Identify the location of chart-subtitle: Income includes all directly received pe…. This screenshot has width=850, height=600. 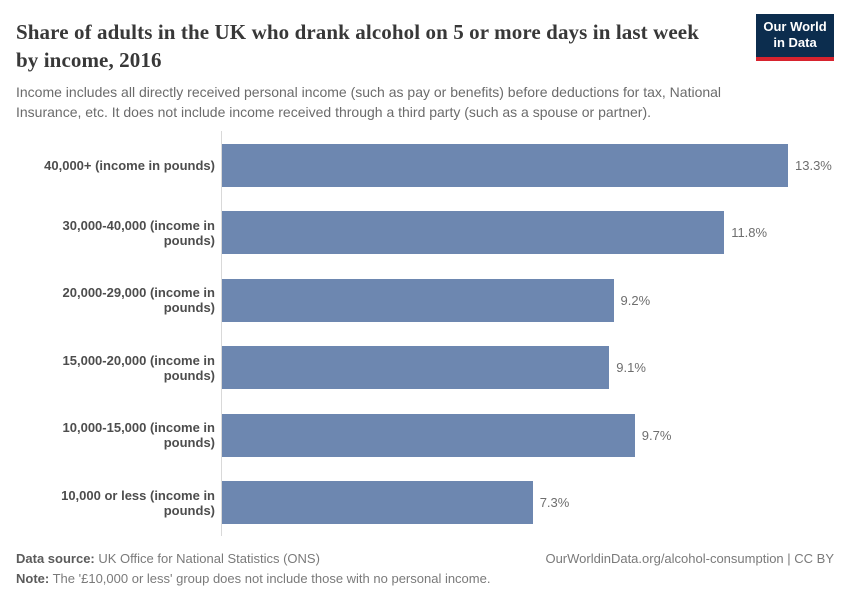
(369, 101).